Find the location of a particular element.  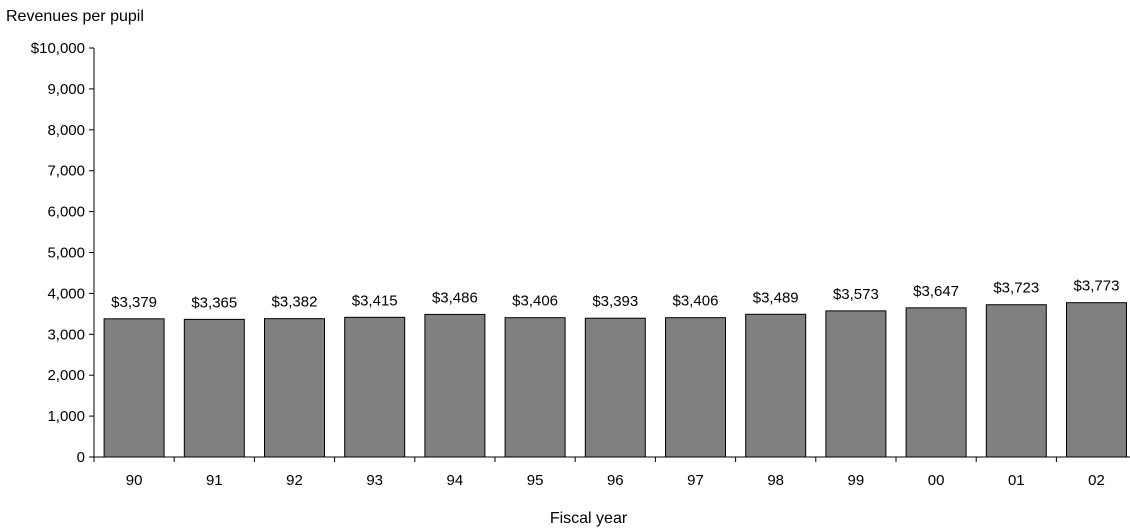

data-label: $3,365 is located at coordinates (214, 302).